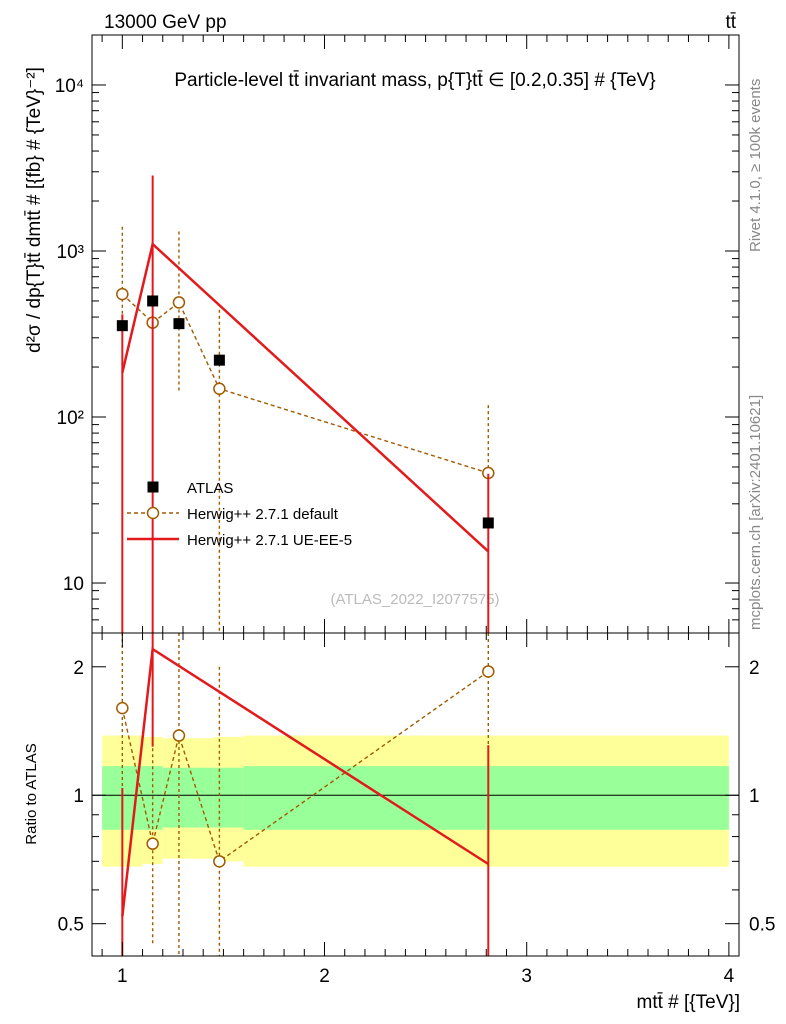  What do you see at coordinates (730, 22) in the screenshot?
I see `process-label: tt̄` at bounding box center [730, 22].